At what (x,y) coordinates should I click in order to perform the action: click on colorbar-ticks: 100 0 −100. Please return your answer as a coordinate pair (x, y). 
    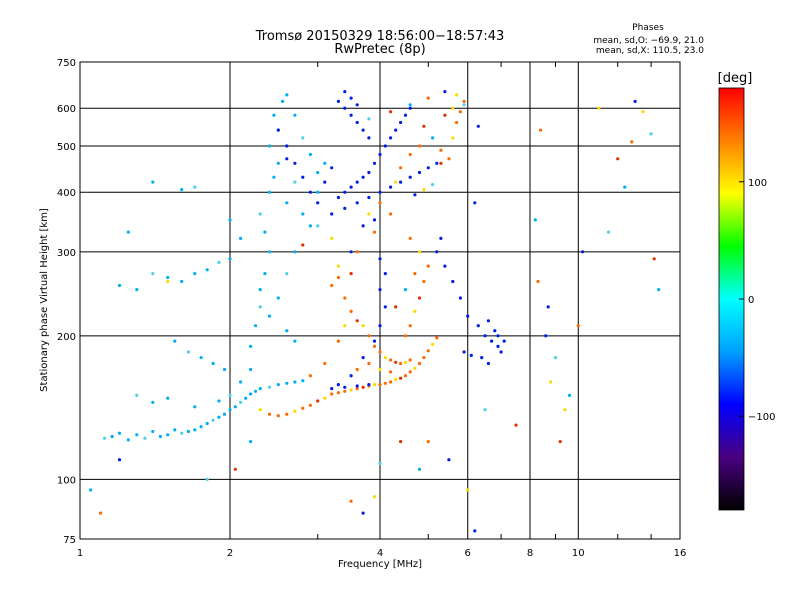
    Looking at the image, I should click on (757, 300).